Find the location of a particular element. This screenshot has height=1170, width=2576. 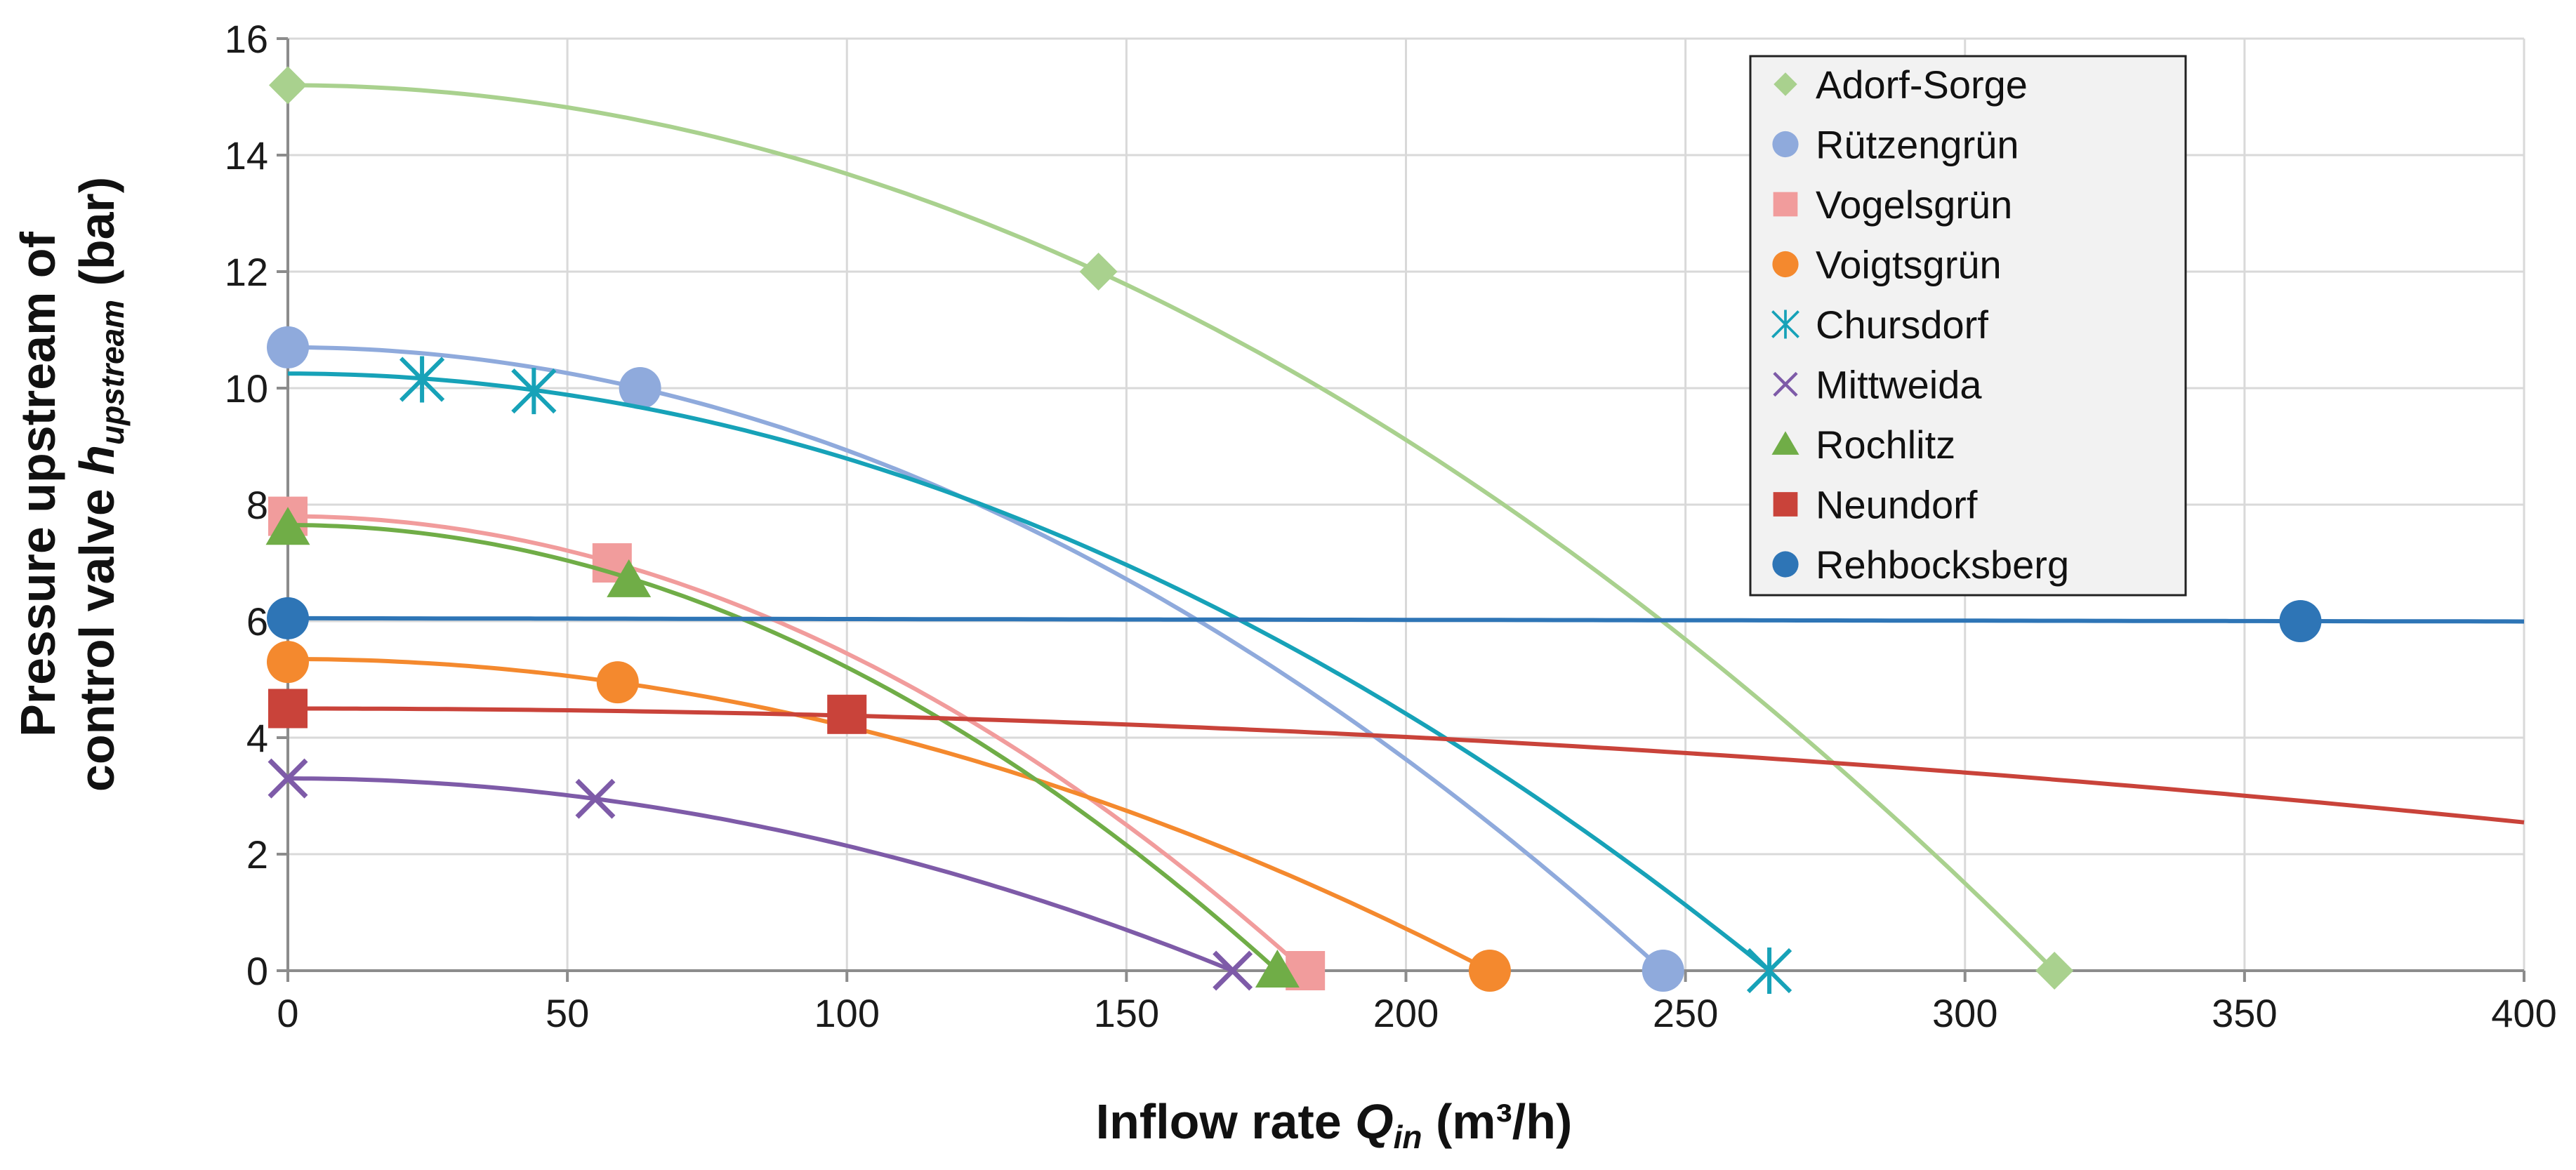

legend-item-adorf-sorge: Adorf-Sorge is located at coordinates (1901, 85).